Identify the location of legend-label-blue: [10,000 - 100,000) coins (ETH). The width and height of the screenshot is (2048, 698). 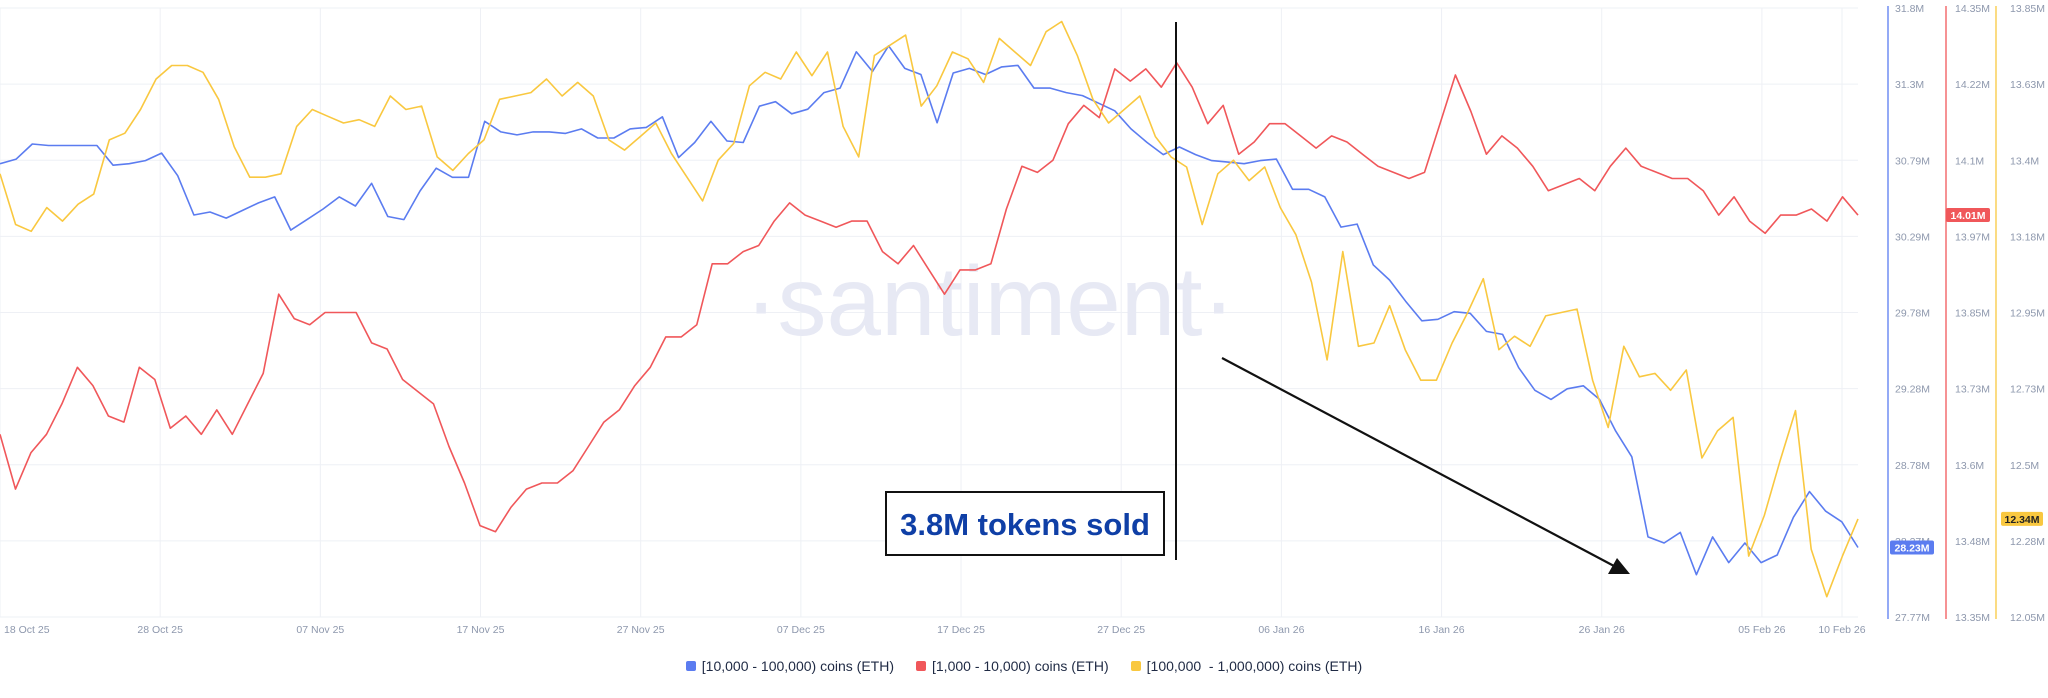
(797, 666).